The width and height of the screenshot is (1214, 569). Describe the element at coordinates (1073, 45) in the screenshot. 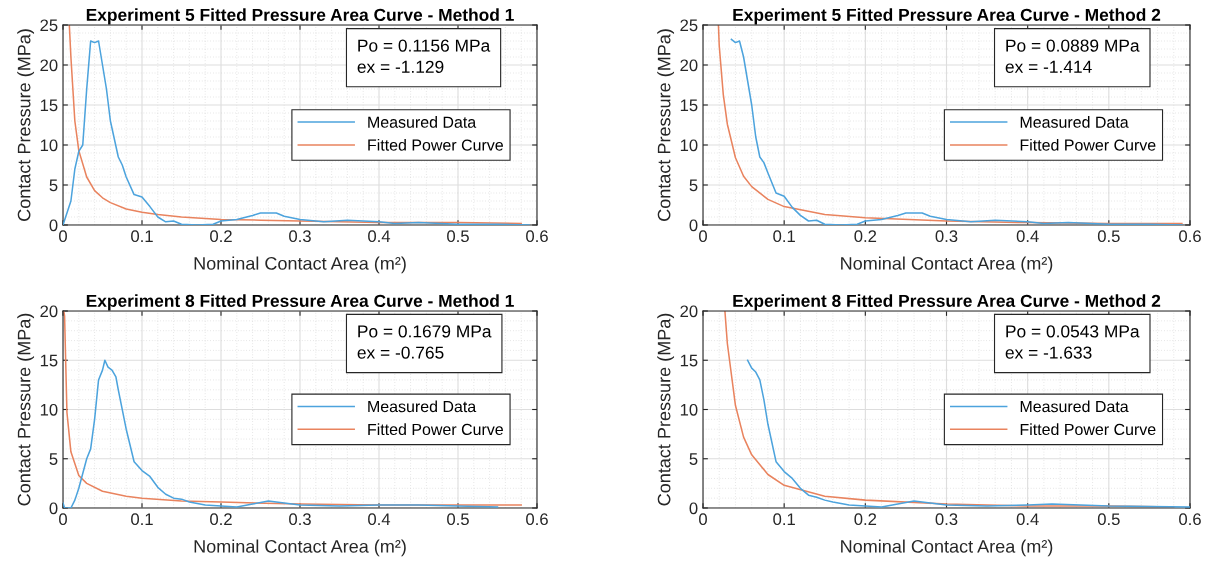

I see `annotation: Po = 0.0889 MPa` at that location.